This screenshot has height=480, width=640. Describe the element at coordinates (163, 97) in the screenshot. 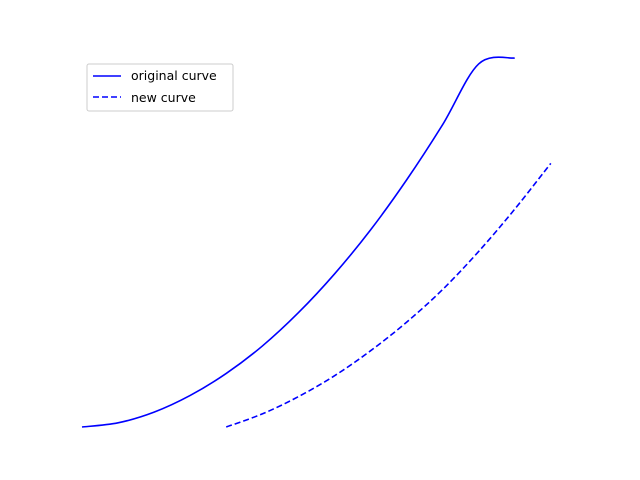

I see `legend-label-new-curve: new curve` at that location.